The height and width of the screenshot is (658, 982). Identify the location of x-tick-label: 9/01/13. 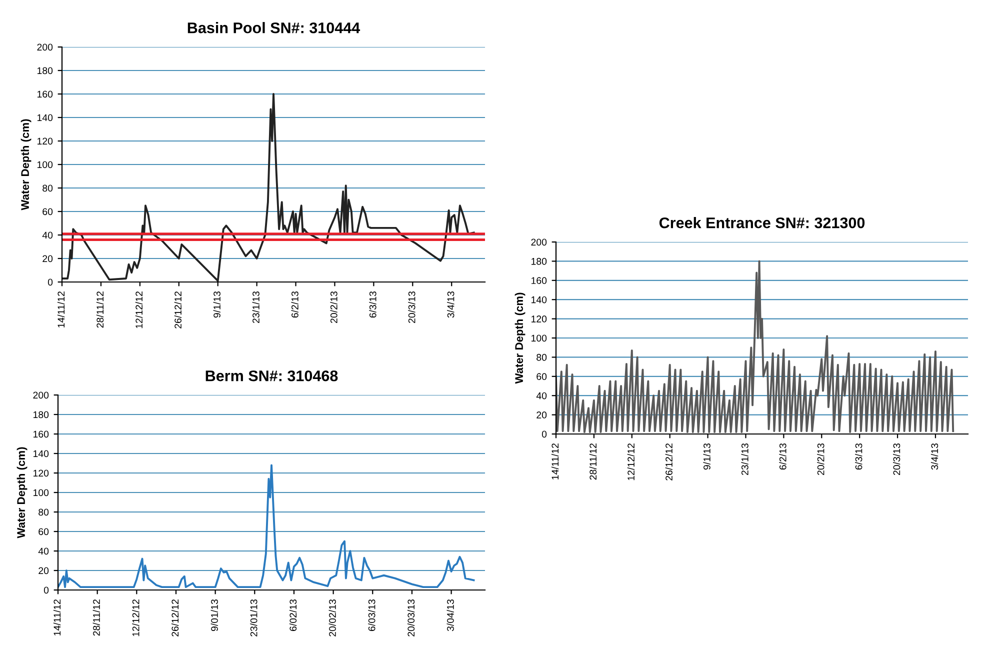
(214, 615).